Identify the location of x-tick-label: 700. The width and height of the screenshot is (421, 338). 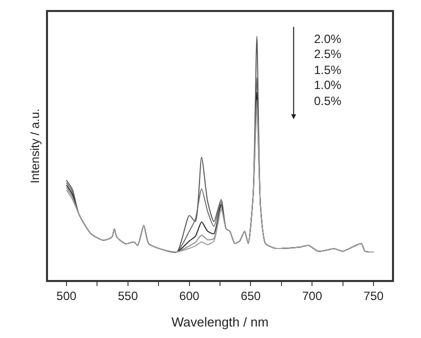
(312, 296).